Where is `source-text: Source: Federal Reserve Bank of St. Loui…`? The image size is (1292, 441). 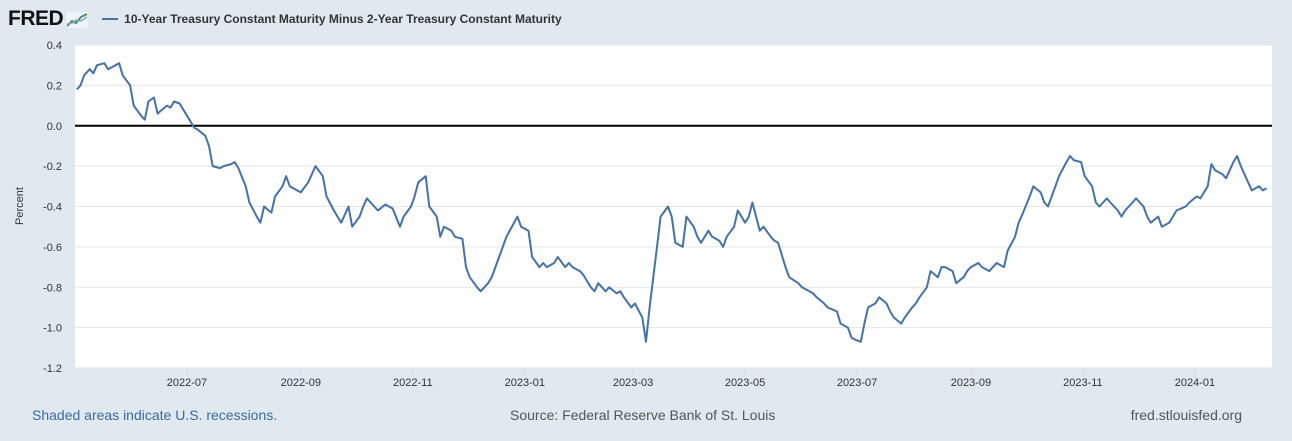 source-text: Source: Federal Reserve Bank of St. Loui… is located at coordinates (643, 415).